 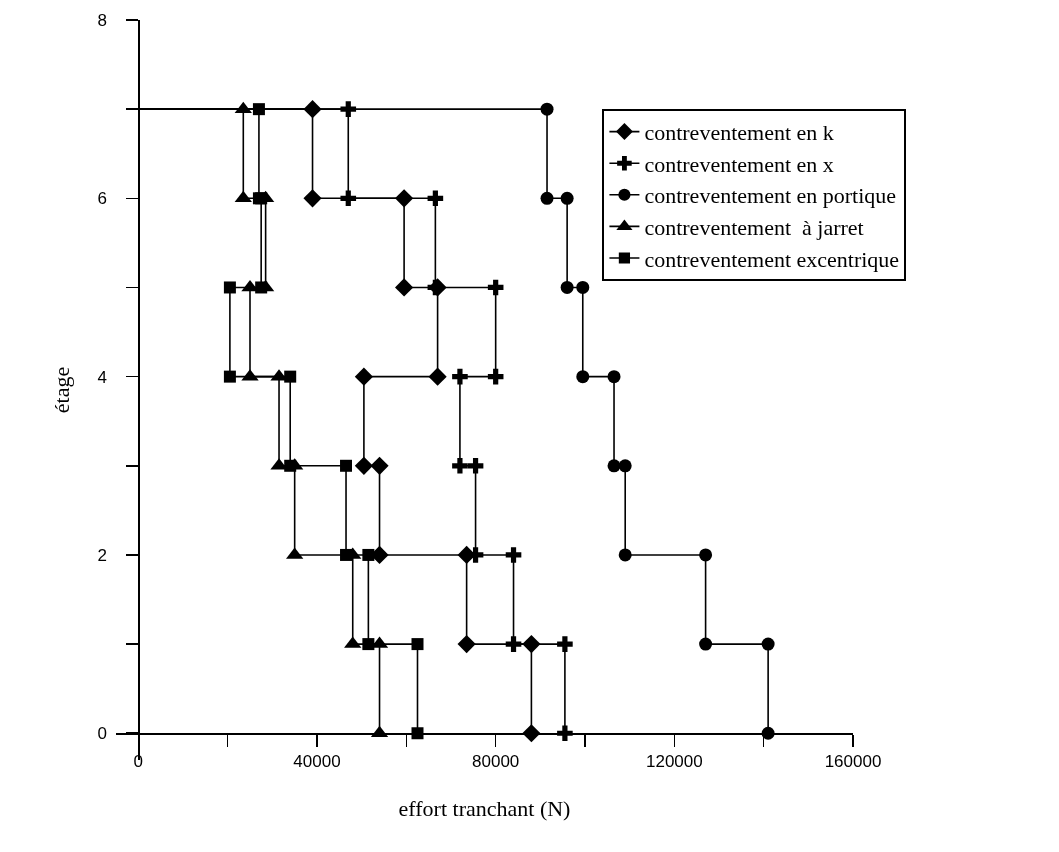 I want to click on legend-label: contreventement en x, so click(x=739, y=164).